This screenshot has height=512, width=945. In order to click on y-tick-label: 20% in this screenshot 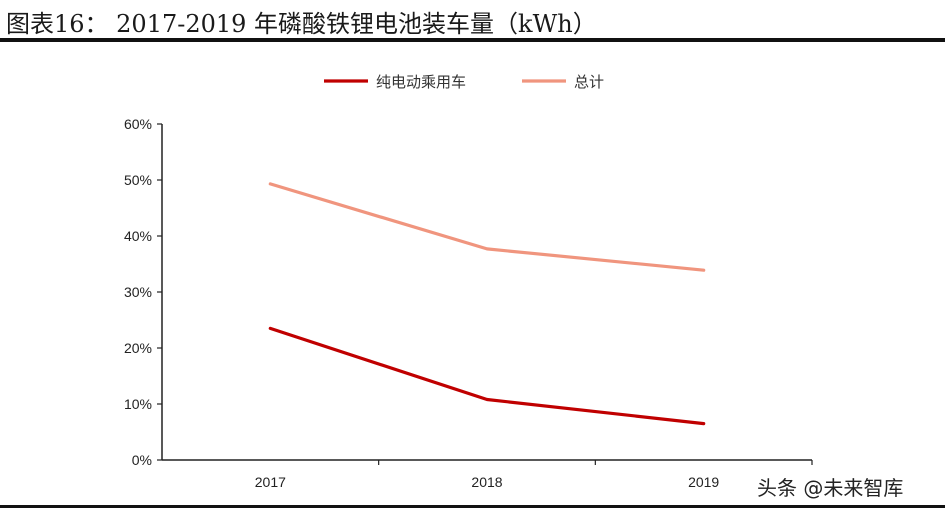, I will do `click(138, 348)`.